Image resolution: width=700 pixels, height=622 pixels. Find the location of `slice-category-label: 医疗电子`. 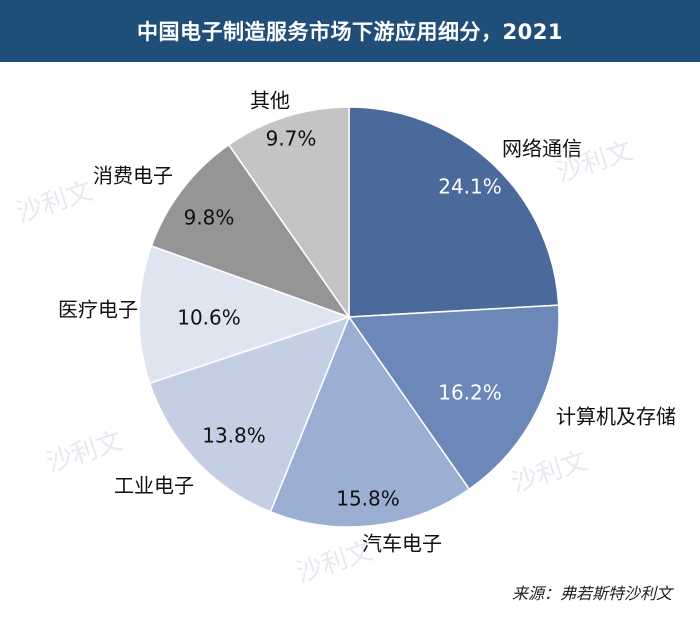

slice-category-label: 医疗电子 is located at coordinates (98, 310).